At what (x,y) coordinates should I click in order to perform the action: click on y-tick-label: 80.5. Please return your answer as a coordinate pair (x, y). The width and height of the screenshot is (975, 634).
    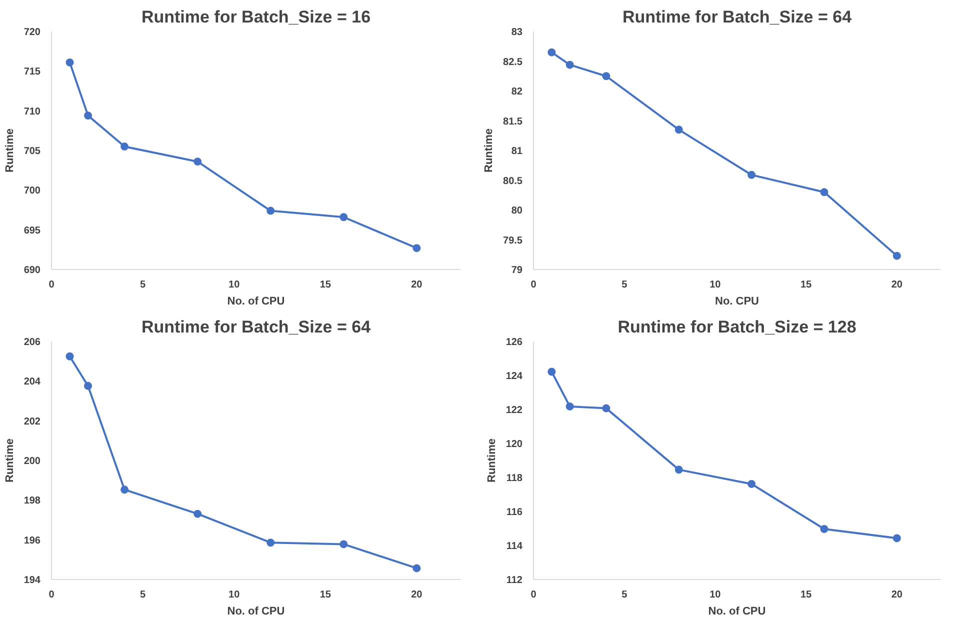
    Looking at the image, I should click on (513, 181).